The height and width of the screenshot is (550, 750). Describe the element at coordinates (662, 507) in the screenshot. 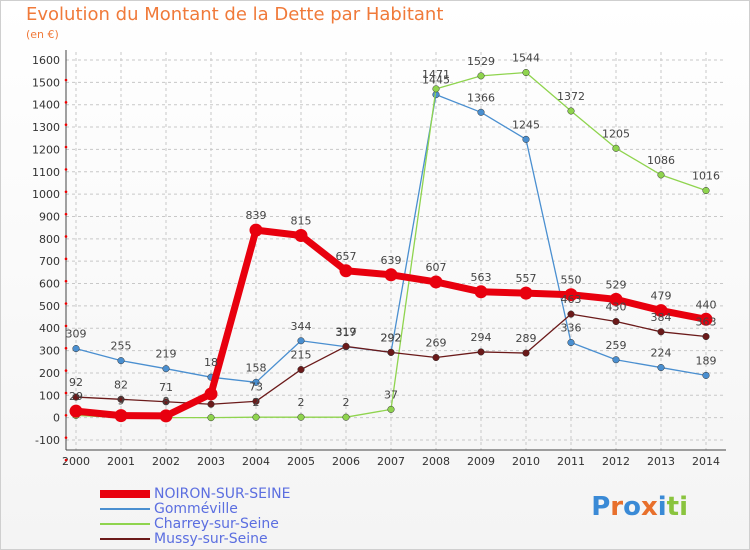

I see `logo-letter: i` at that location.